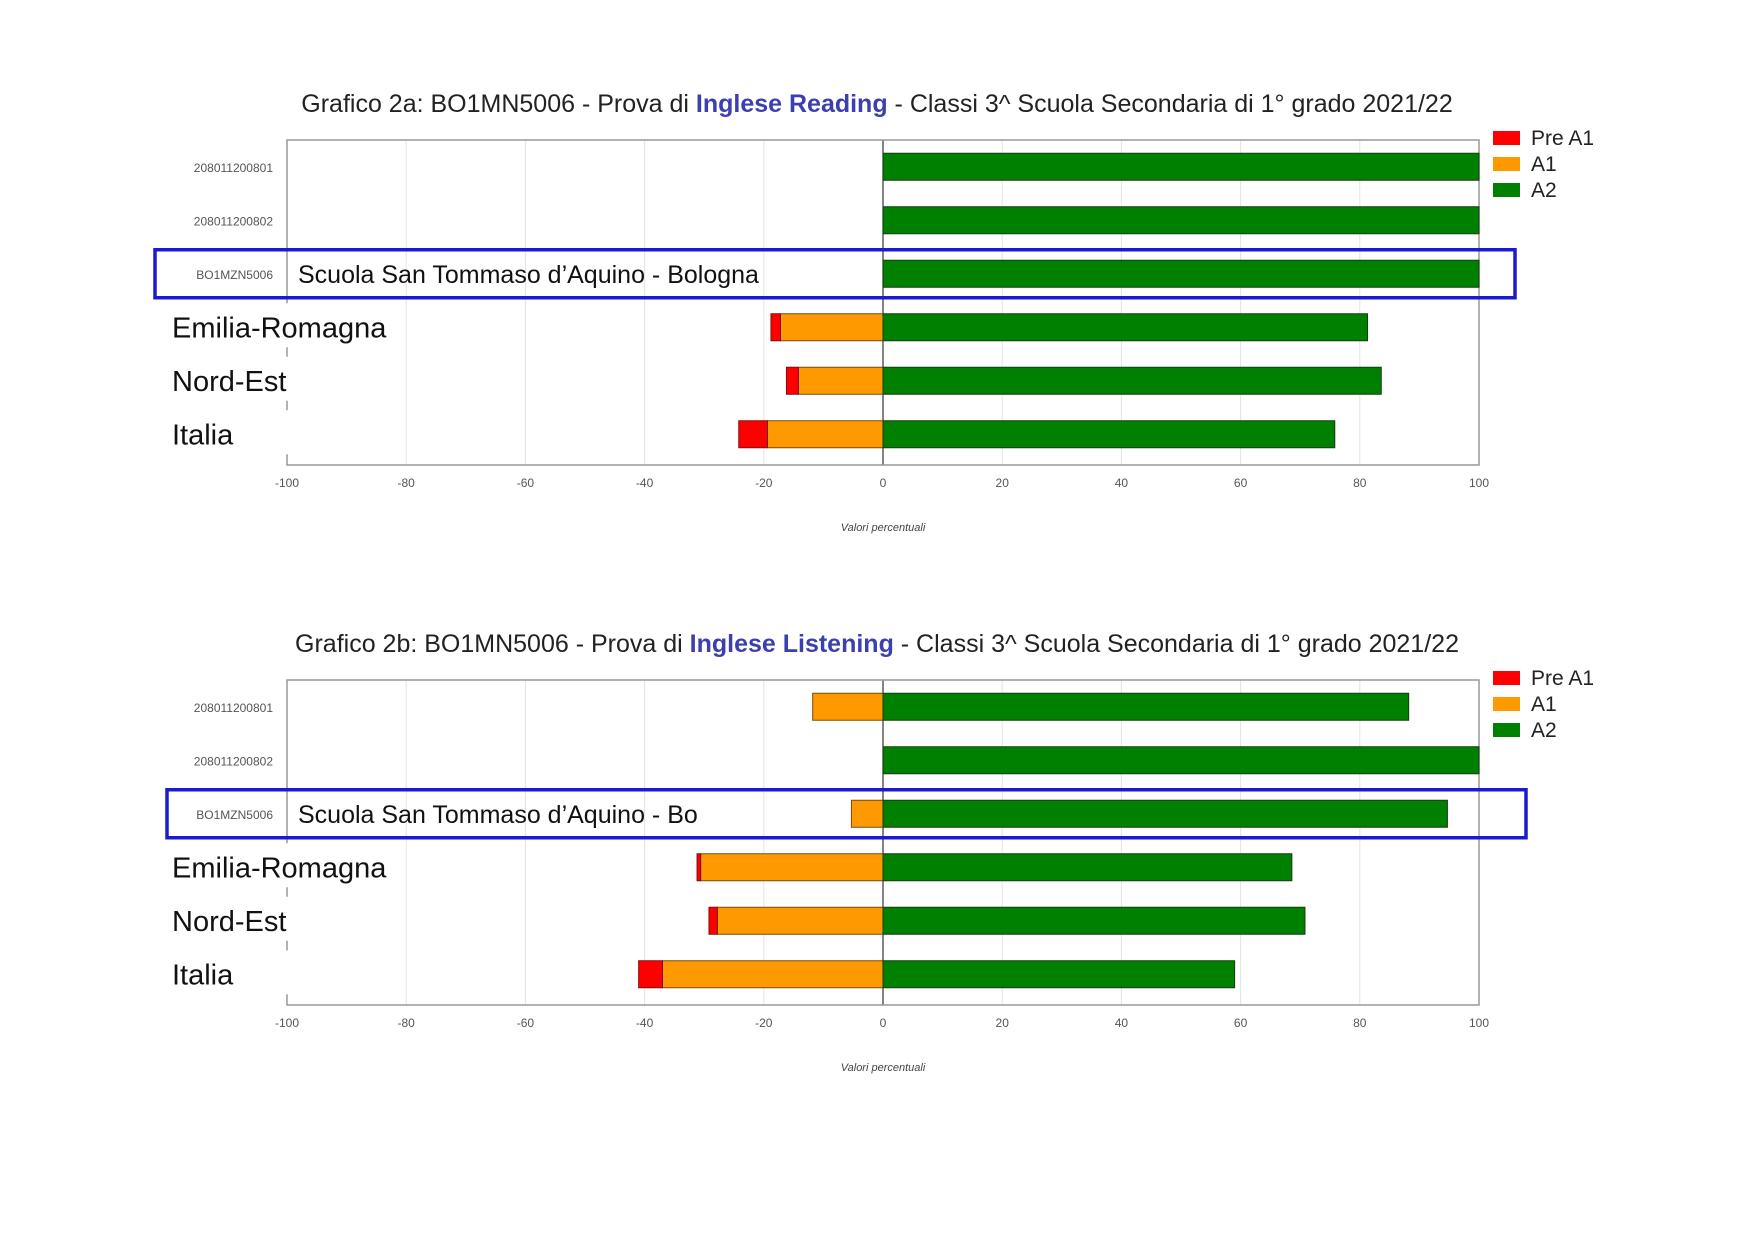  What do you see at coordinates (492, 644) in the screenshot?
I see `chart-title-prefix: Grafico 2b: BO1MN5006 - Prova di` at bounding box center [492, 644].